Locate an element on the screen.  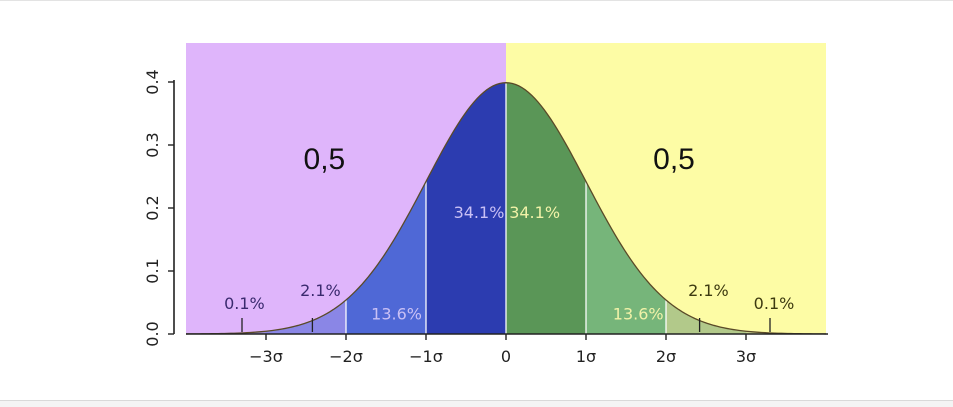
x-tick-label: −3σ is located at coordinates (266, 356).